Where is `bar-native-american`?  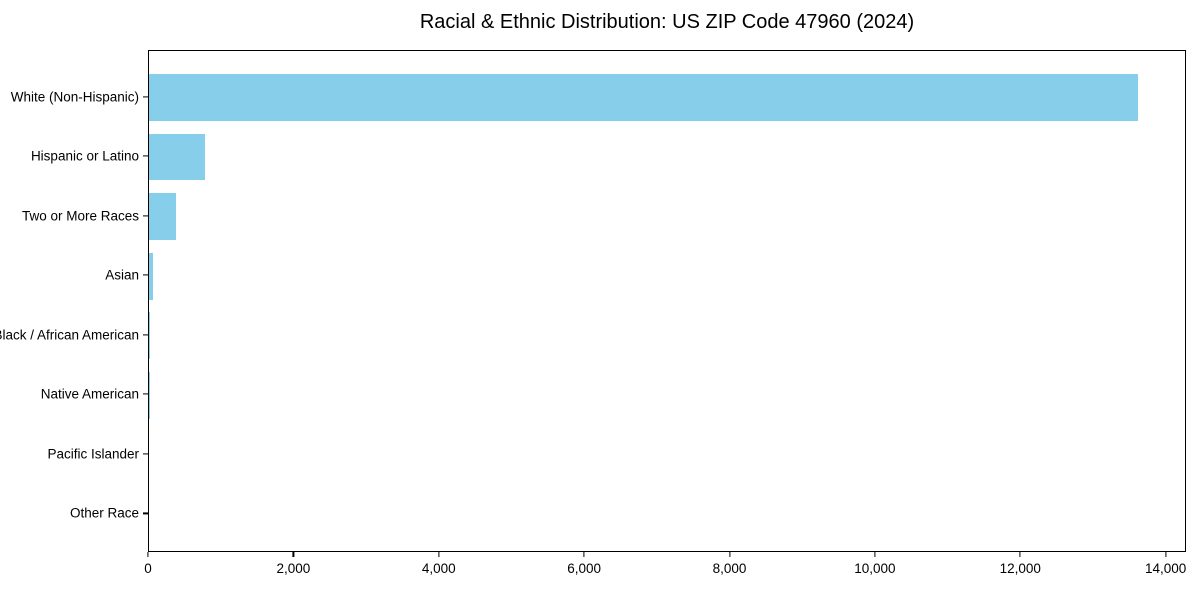 bar-native-american is located at coordinates (149, 395).